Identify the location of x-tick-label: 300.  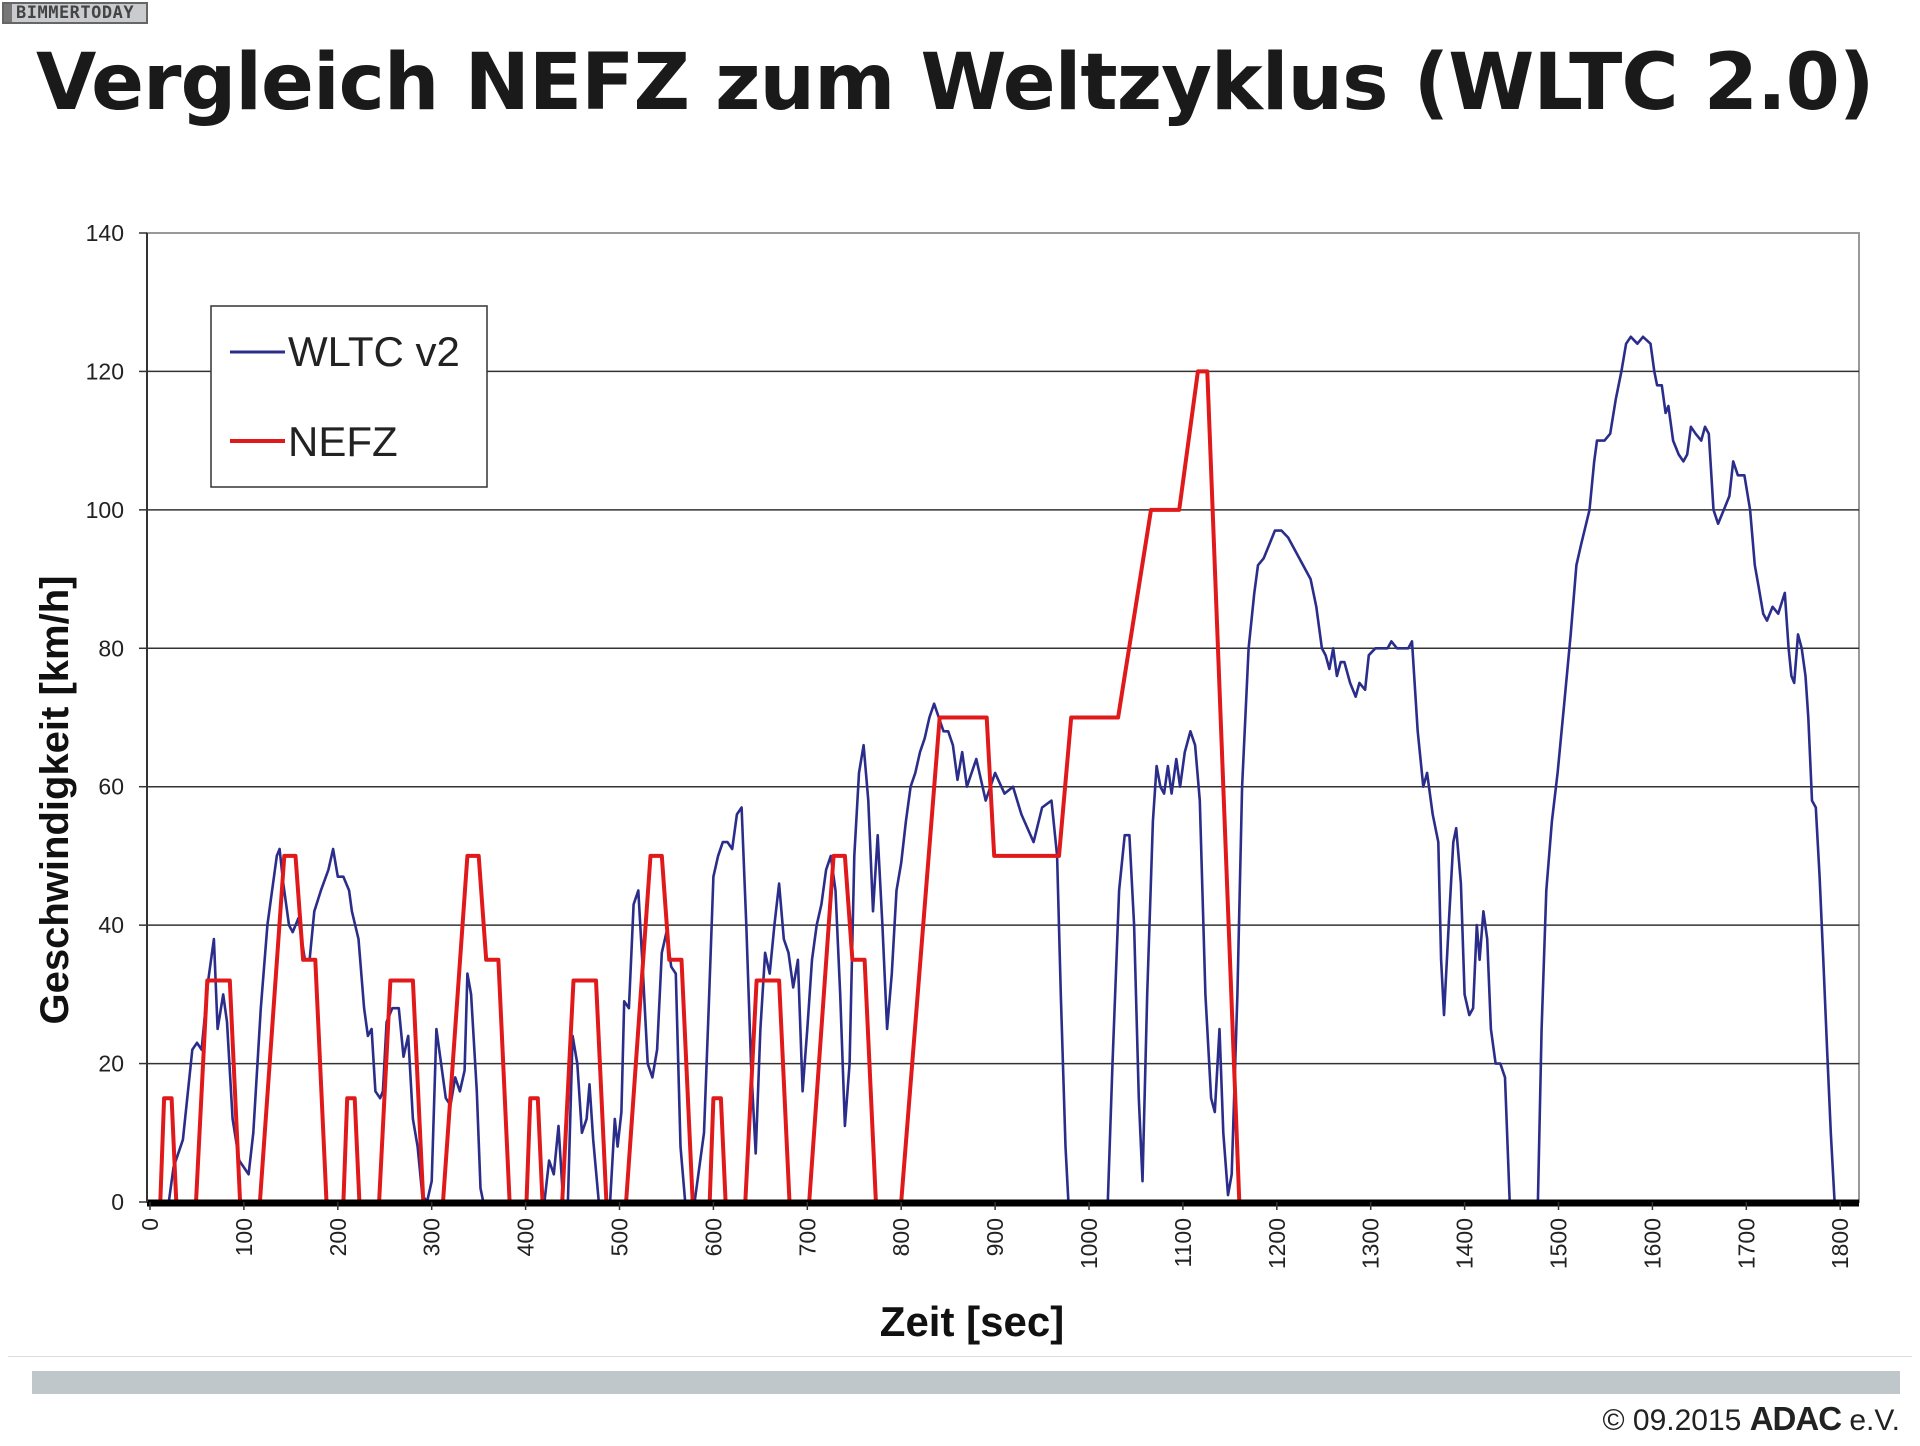
(432, 1237).